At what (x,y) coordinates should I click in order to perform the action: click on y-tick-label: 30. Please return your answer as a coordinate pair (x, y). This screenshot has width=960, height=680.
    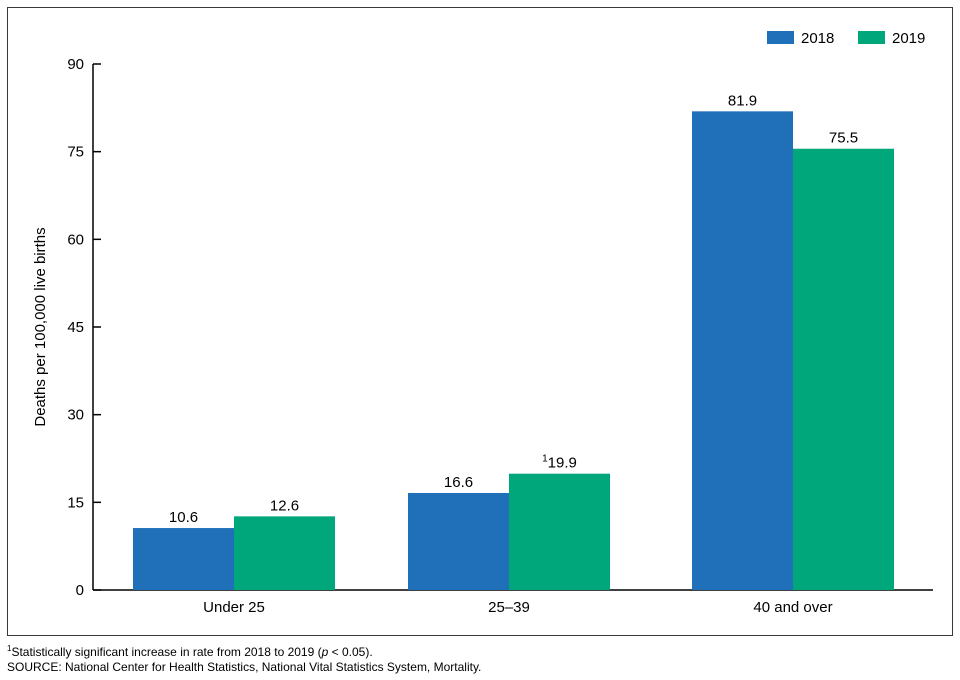
    Looking at the image, I should click on (75, 415).